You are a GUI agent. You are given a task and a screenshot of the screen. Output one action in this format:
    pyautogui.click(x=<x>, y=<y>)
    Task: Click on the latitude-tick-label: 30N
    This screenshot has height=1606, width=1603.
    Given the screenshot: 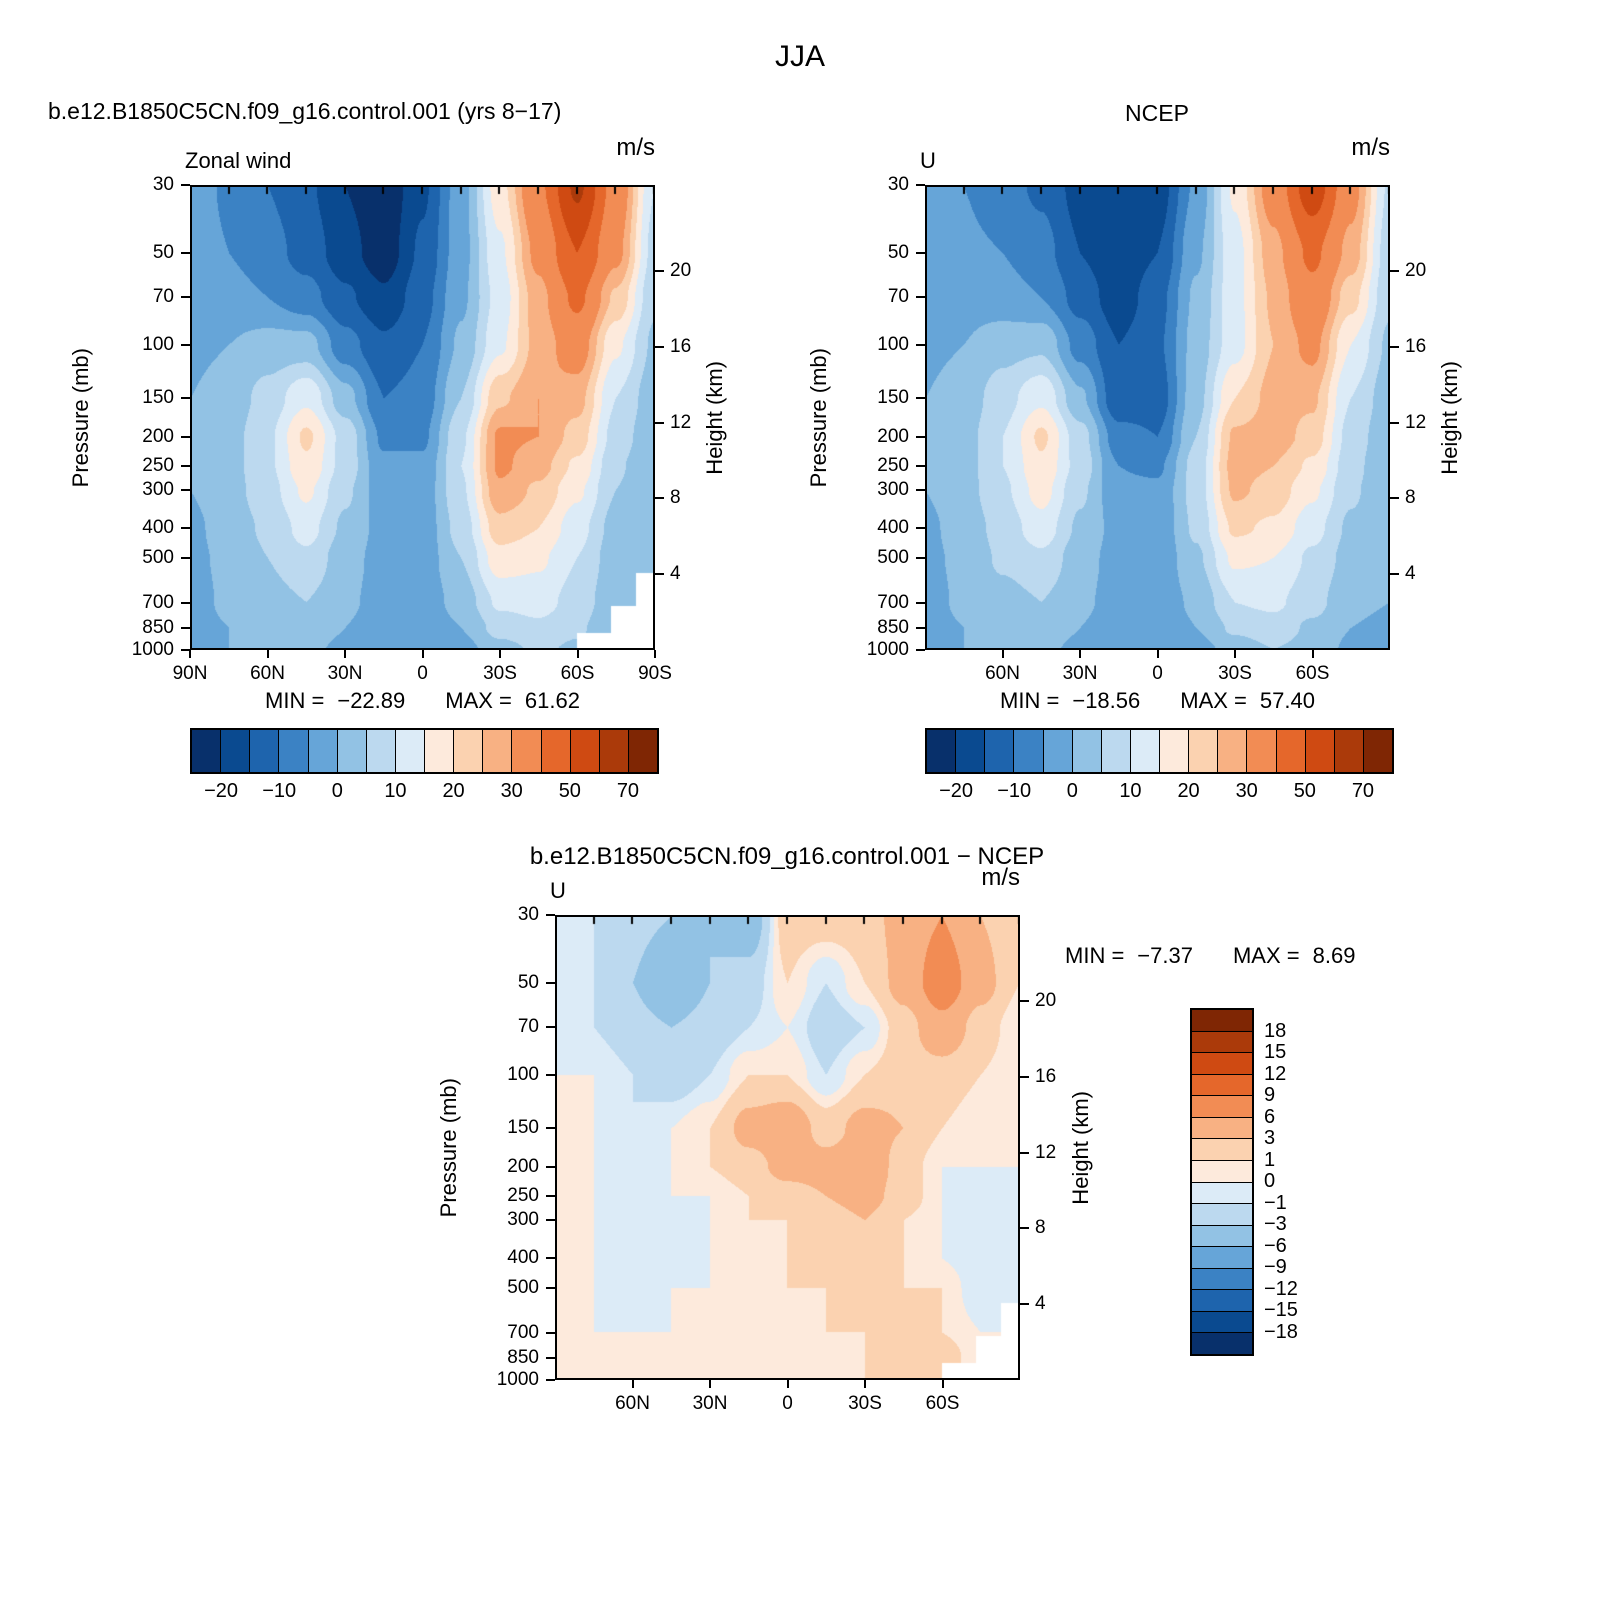 What is the action you would take?
    pyautogui.click(x=1080, y=673)
    